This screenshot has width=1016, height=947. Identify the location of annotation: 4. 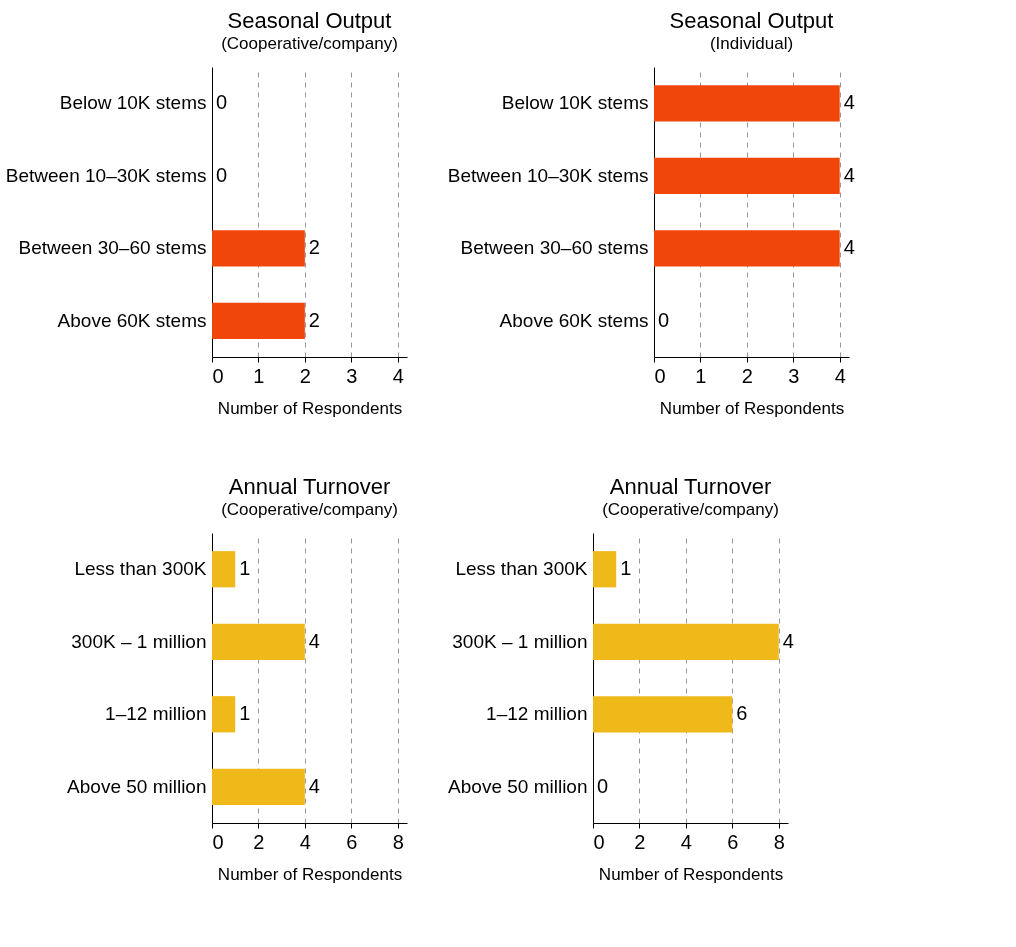
(788, 640).